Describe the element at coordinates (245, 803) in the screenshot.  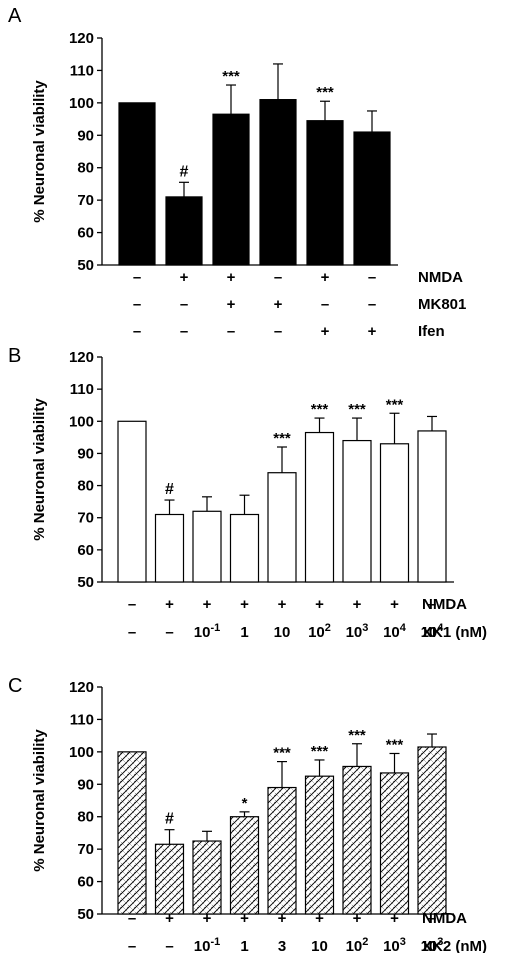
I see `significance-label: *` at that location.